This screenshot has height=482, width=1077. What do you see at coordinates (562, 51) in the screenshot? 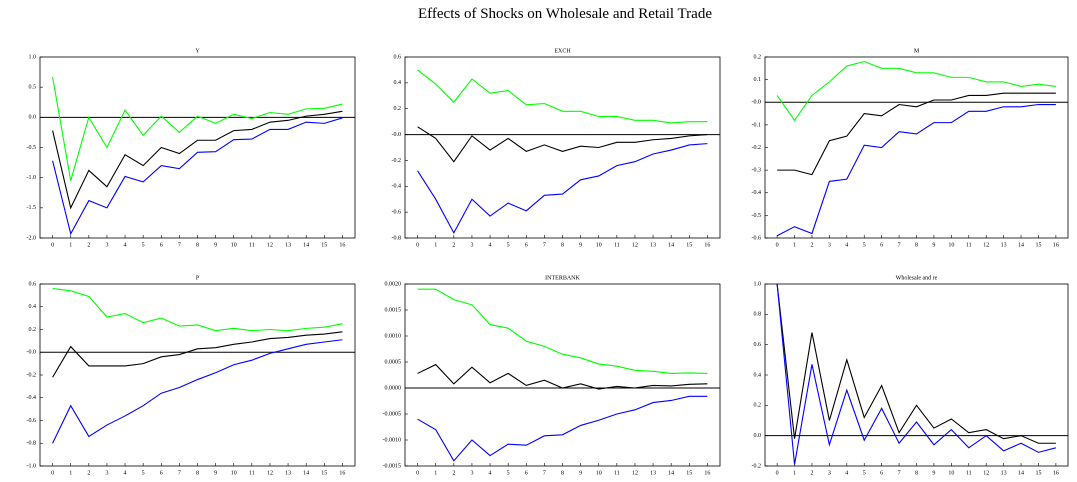
I see `panel-title: EXCH` at bounding box center [562, 51].